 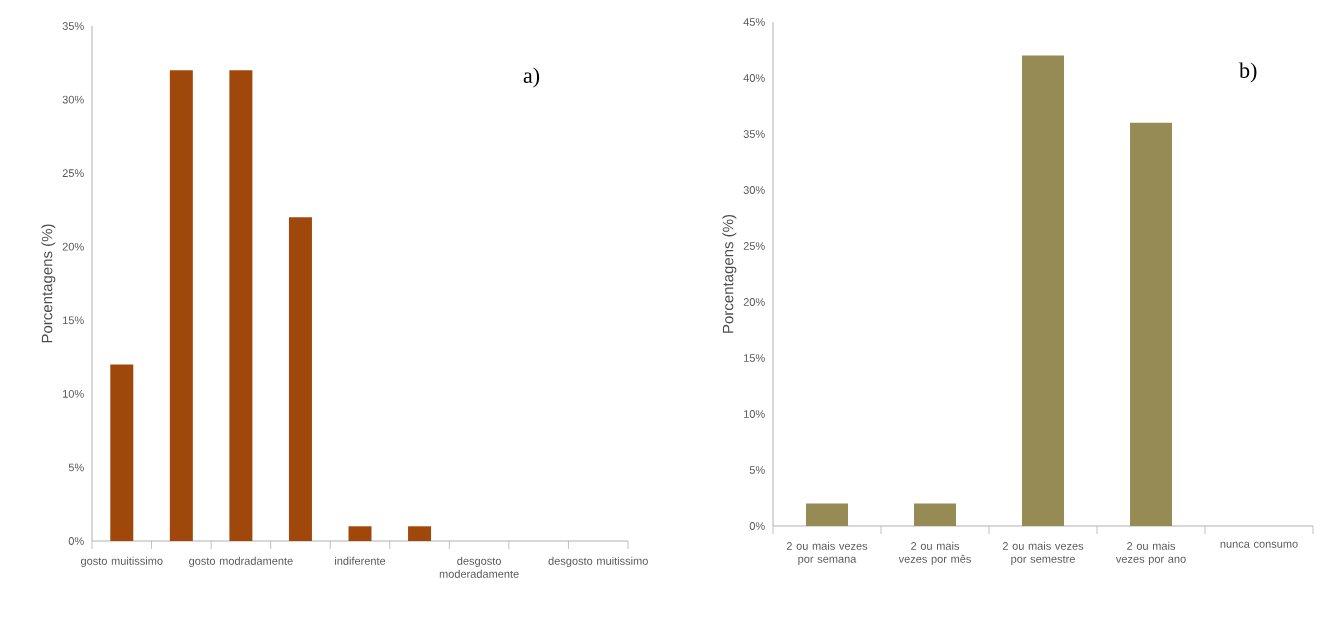 I want to click on x-tick-label: 2 ou mais vezes por semestre, so click(x=1043, y=553).